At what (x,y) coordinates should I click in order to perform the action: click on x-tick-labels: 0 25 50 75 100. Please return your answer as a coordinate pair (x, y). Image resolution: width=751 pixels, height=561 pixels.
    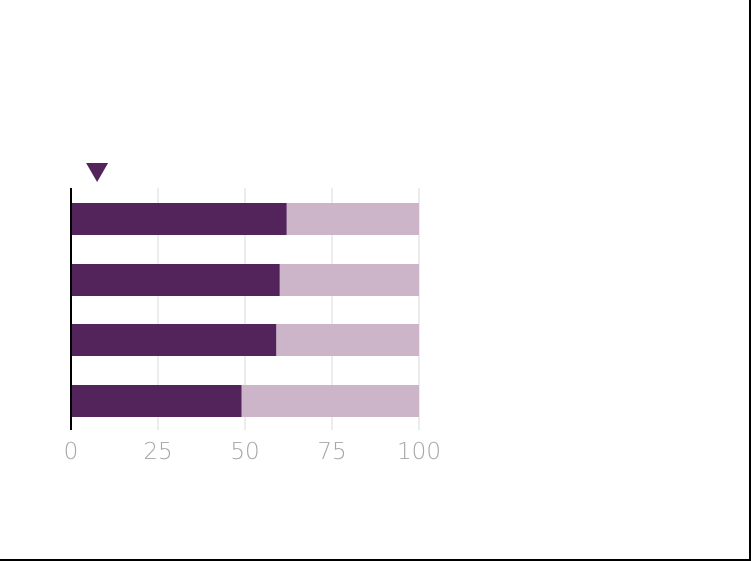
    Looking at the image, I should click on (252, 452).